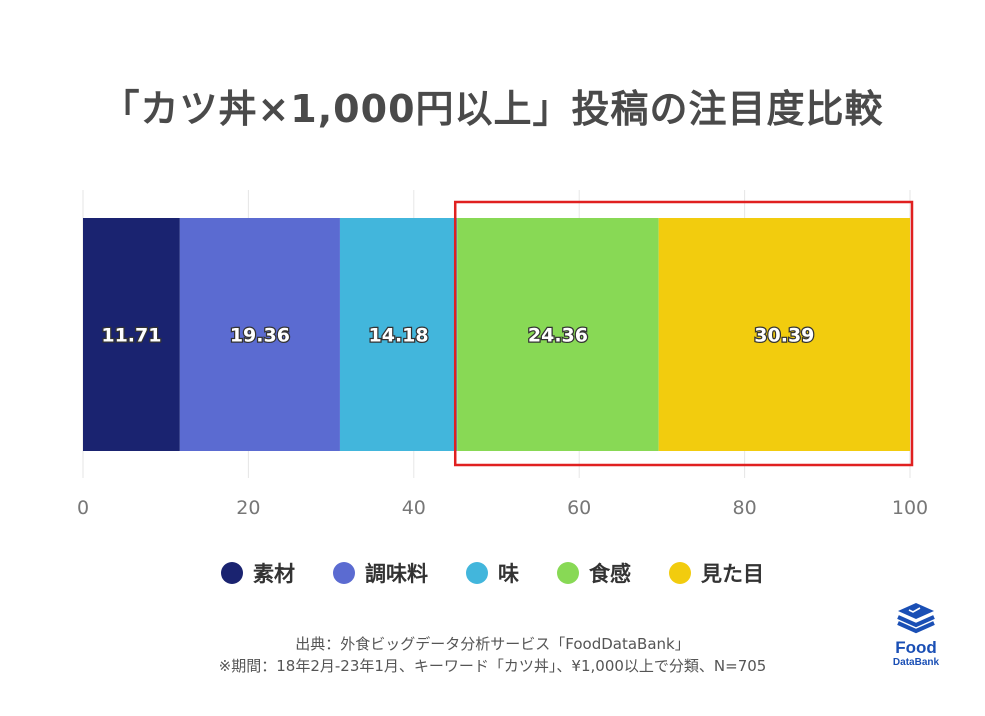 This screenshot has width=985, height=716. Describe the element at coordinates (274, 574) in the screenshot. I see `legend-label: 素材` at that location.